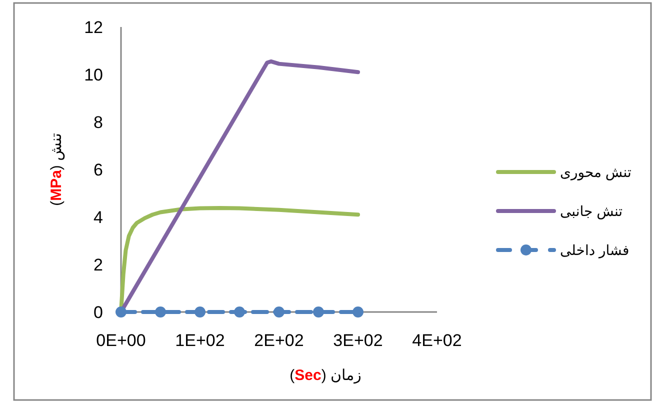  What do you see at coordinates (596, 172) in the screenshot?
I see `legend-label: تنش محوری` at bounding box center [596, 172].